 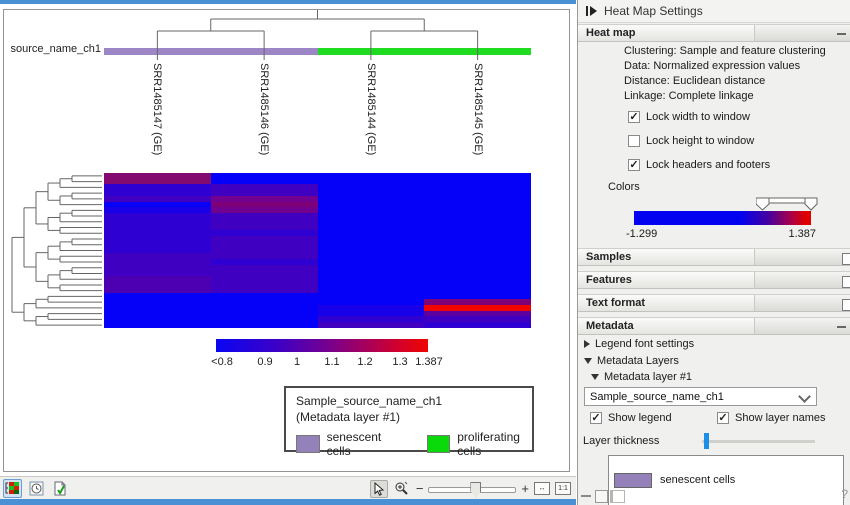 I want to click on metadata-layer-1-item: Metadata layer #1, so click(x=641, y=377).